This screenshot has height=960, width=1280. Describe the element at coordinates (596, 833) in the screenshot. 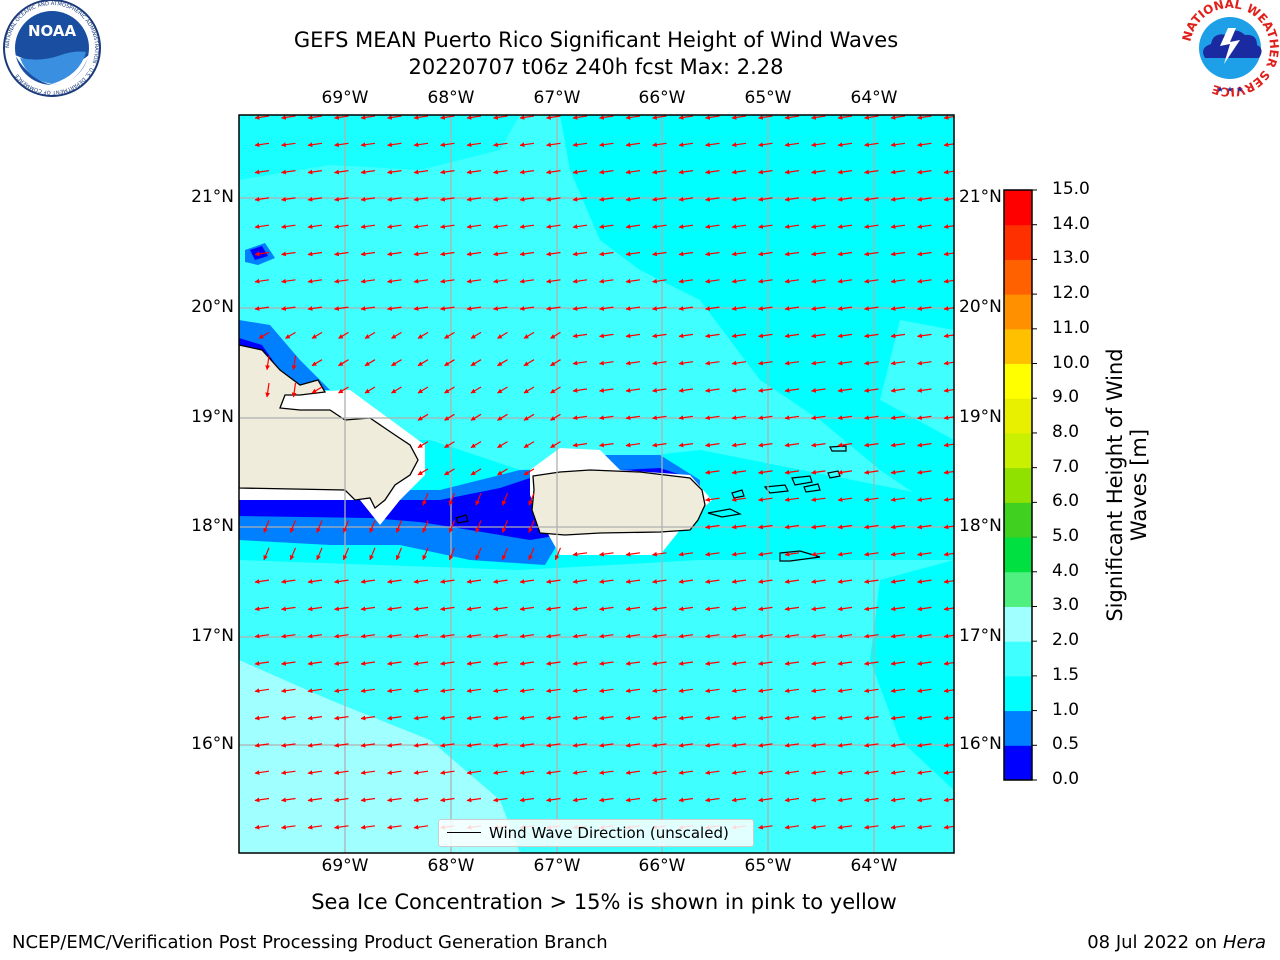

I see `map-legend: Wind Wave Direction (unscaled)` at that location.